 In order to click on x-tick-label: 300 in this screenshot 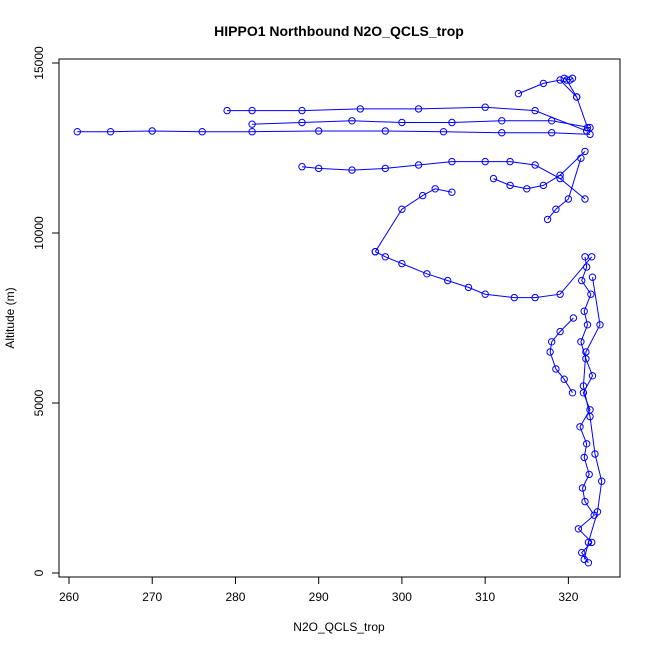, I will do `click(402, 597)`.